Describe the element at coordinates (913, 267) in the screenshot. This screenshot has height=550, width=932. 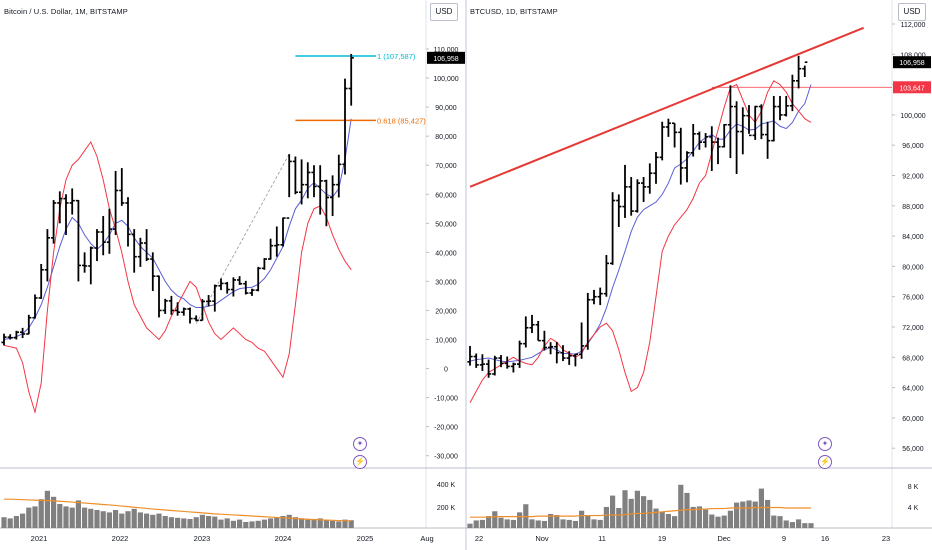
I see `price-tick-label: 80,000` at that location.